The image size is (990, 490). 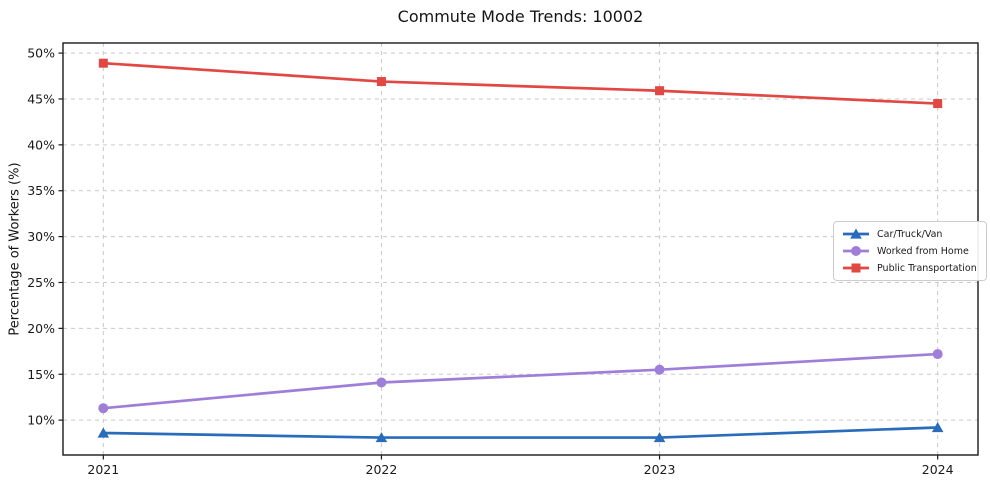 I want to click on legend-sample-marker-triangle, so click(x=856, y=233).